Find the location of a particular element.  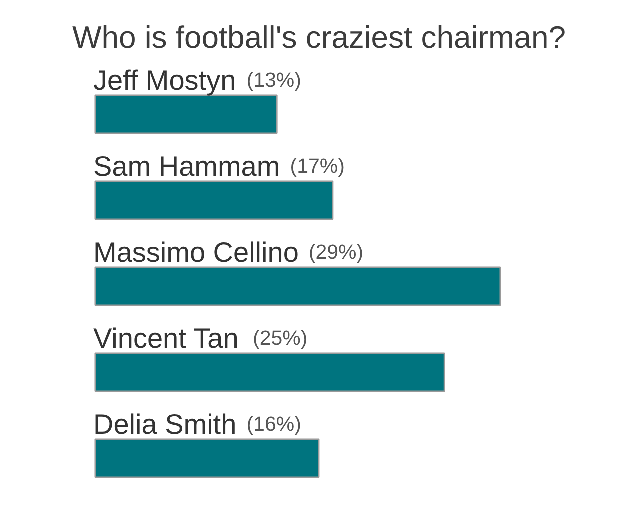

data-label: (29%) is located at coordinates (336, 252).